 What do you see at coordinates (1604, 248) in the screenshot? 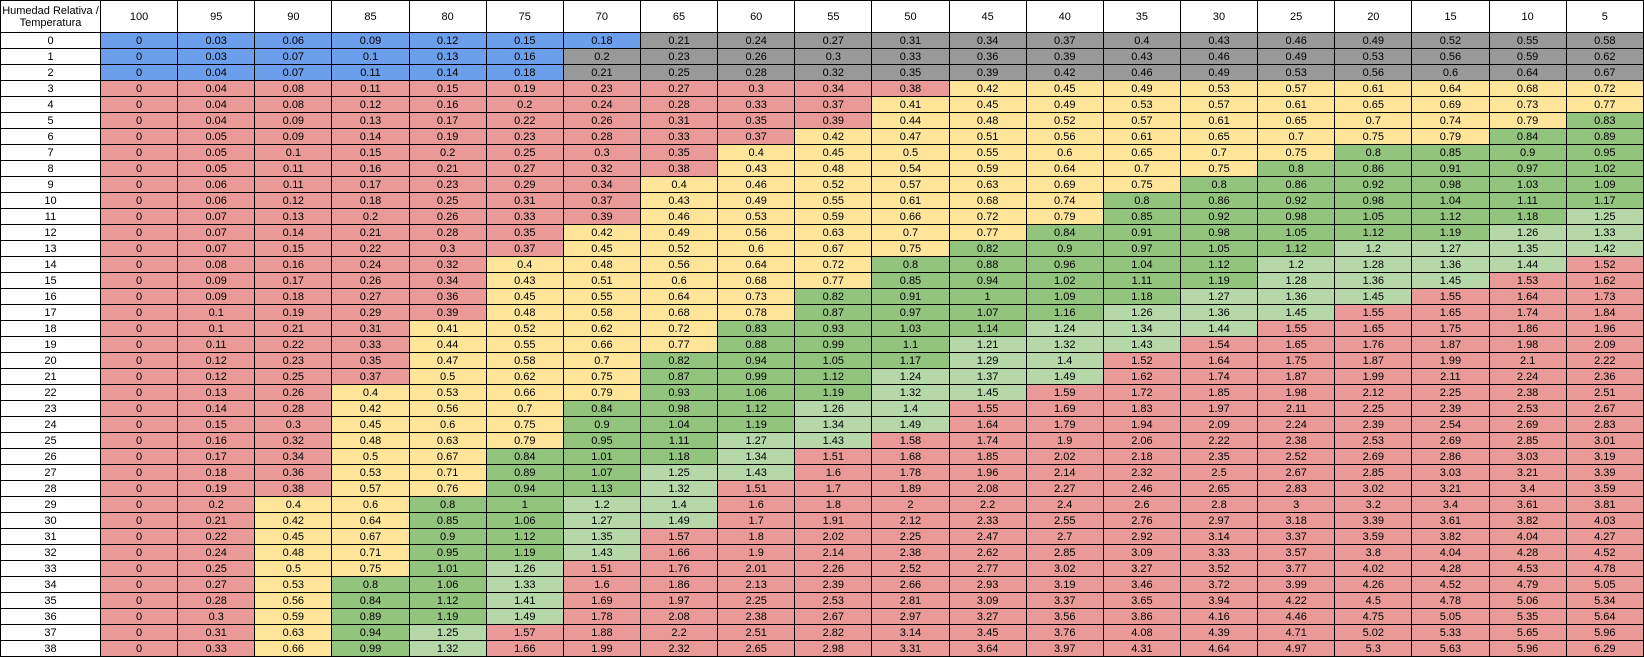
I see `table-cell: 1.42` at bounding box center [1604, 248].